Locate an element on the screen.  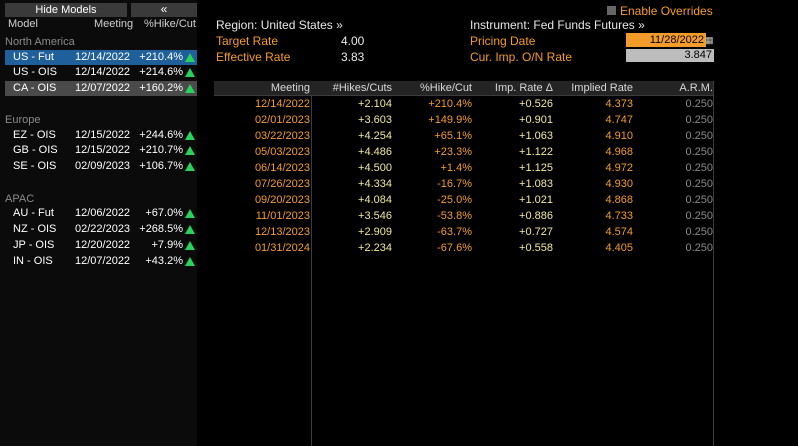
models-toolbar: Hide Models « is located at coordinates (101, 10).